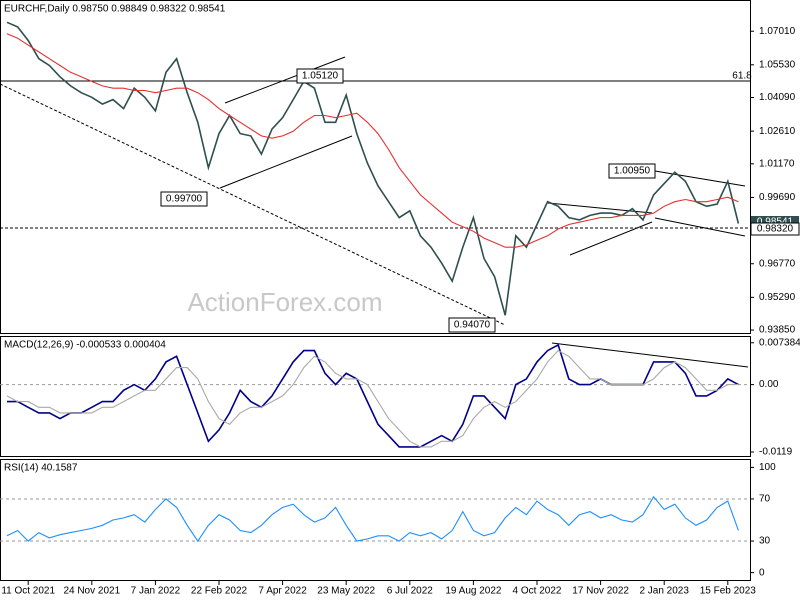 This screenshot has width=800, height=600. What do you see at coordinates (28, 591) in the screenshot?
I see `x-tick-label: 11 Oct 2021` at bounding box center [28, 591].